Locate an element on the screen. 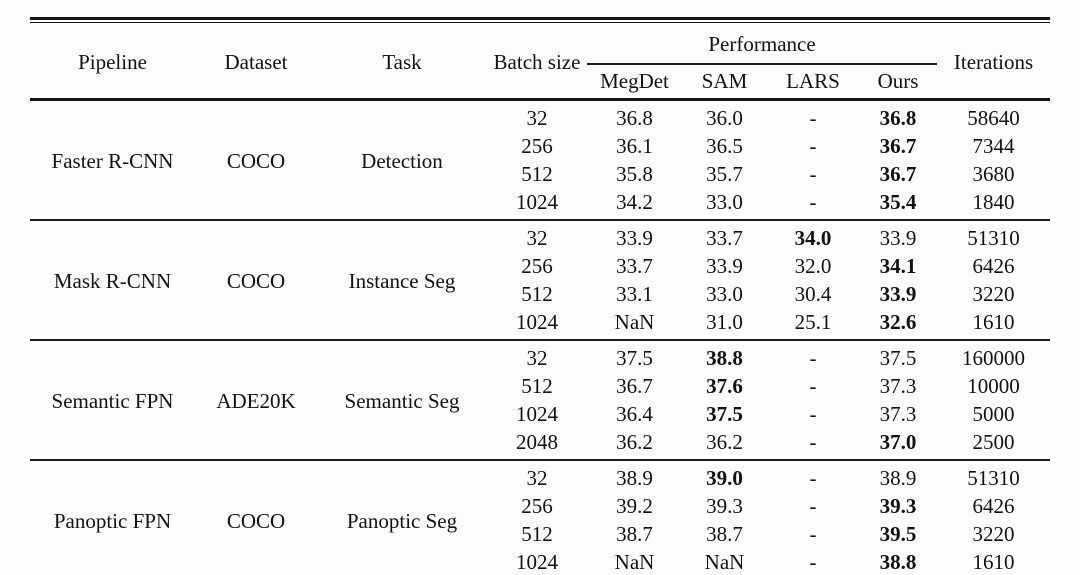  iterations-cell: 58640 is located at coordinates (993, 117).